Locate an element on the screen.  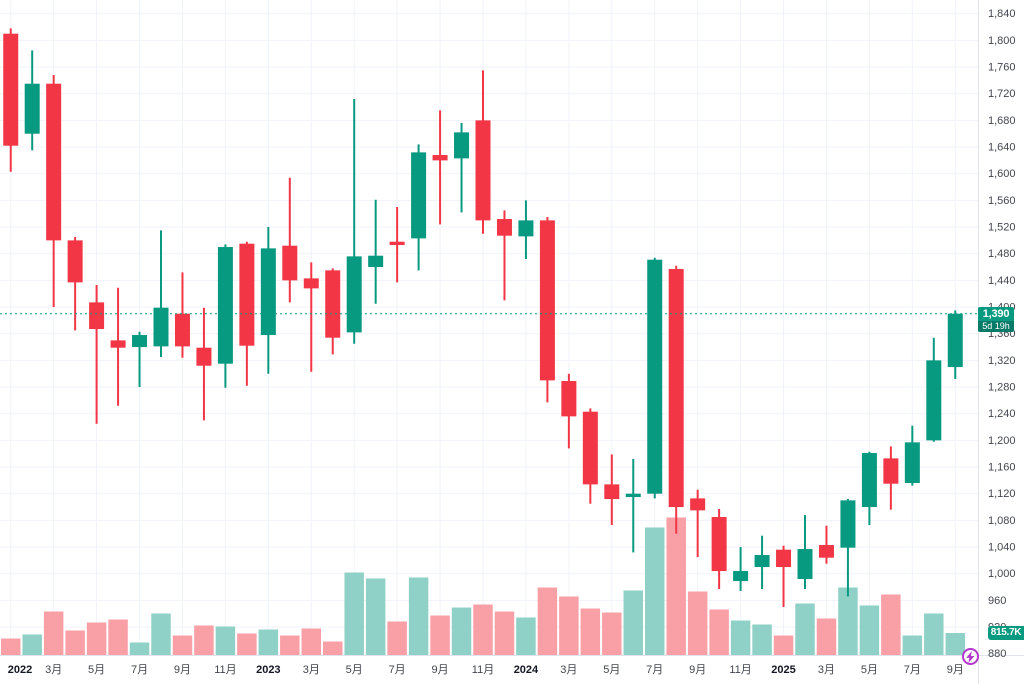
price-tick-label: 1,040 is located at coordinates (1002, 548).